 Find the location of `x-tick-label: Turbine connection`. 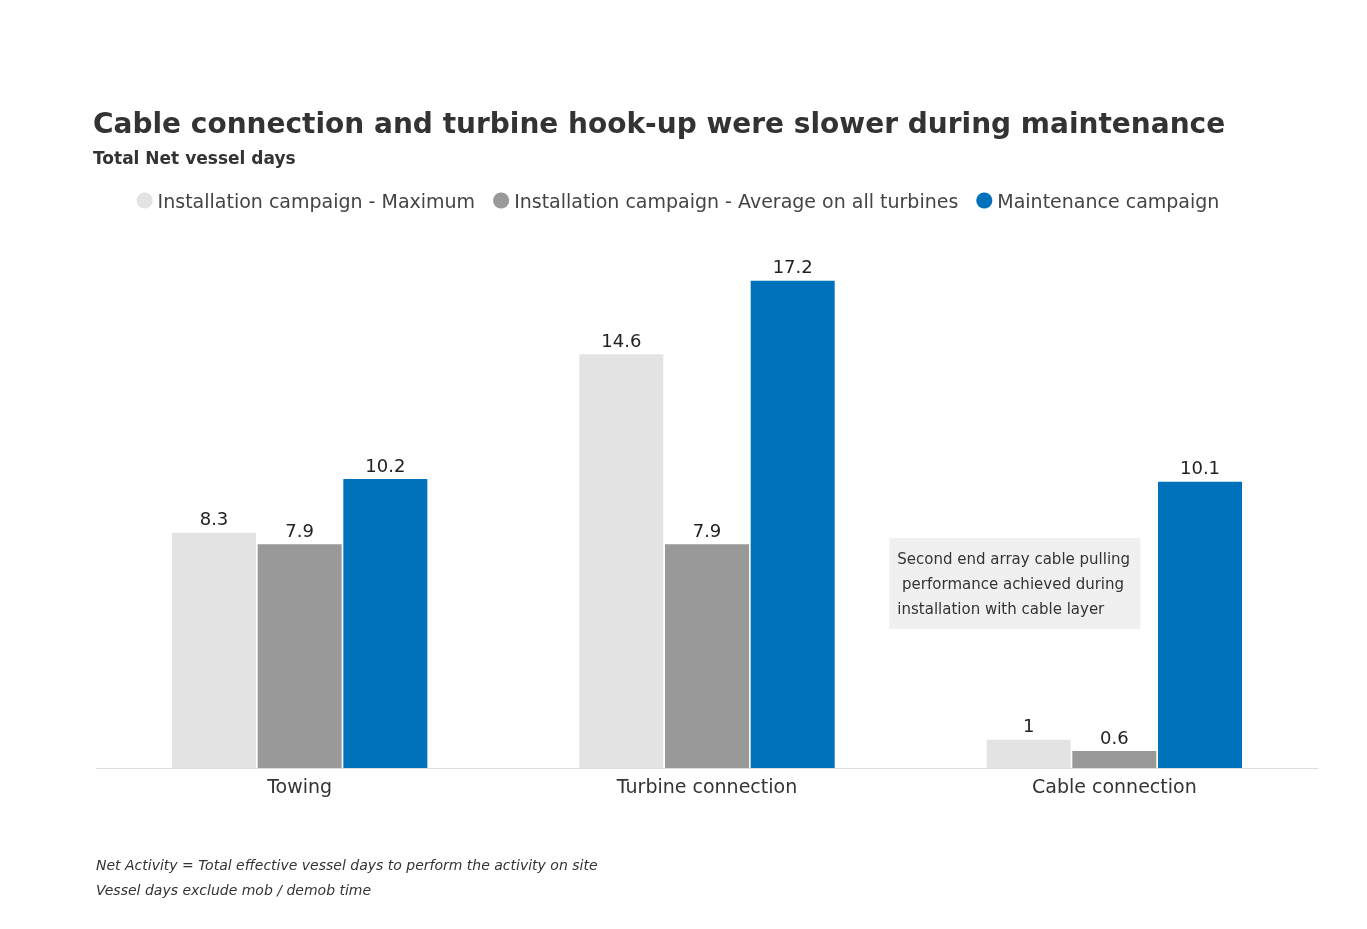

x-tick-label: Turbine connection is located at coordinates (706, 785).